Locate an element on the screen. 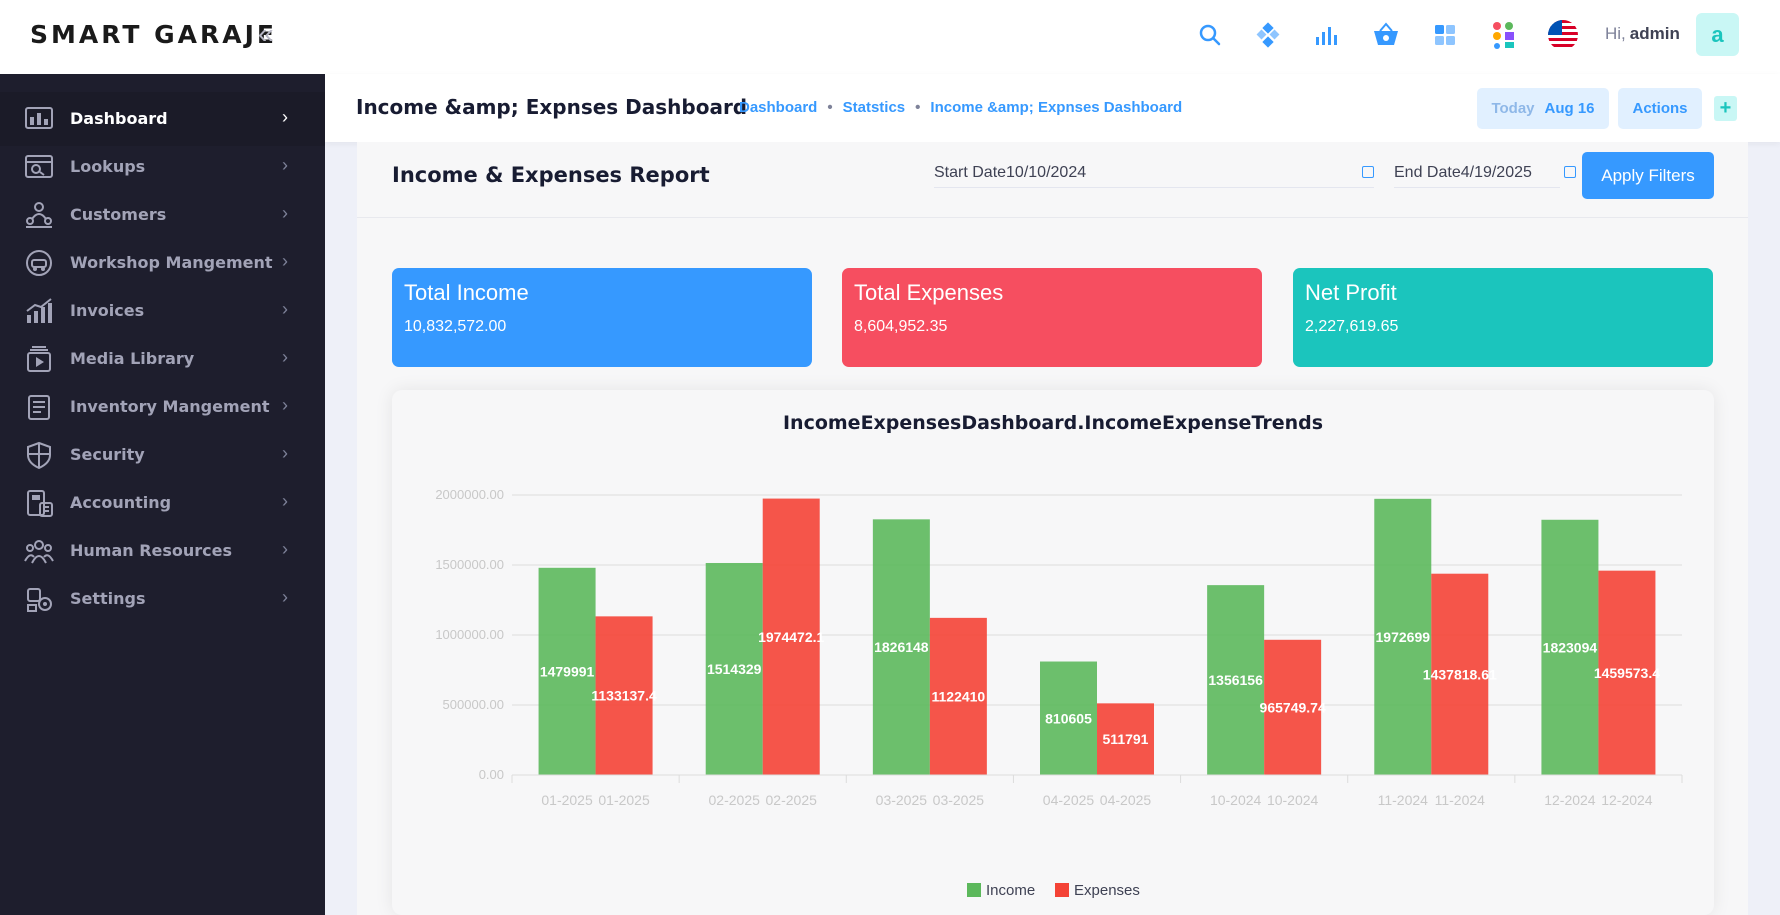 This screenshot has width=1780, height=915. sidebar-item-lookups: Lookups › is located at coordinates (162, 167).